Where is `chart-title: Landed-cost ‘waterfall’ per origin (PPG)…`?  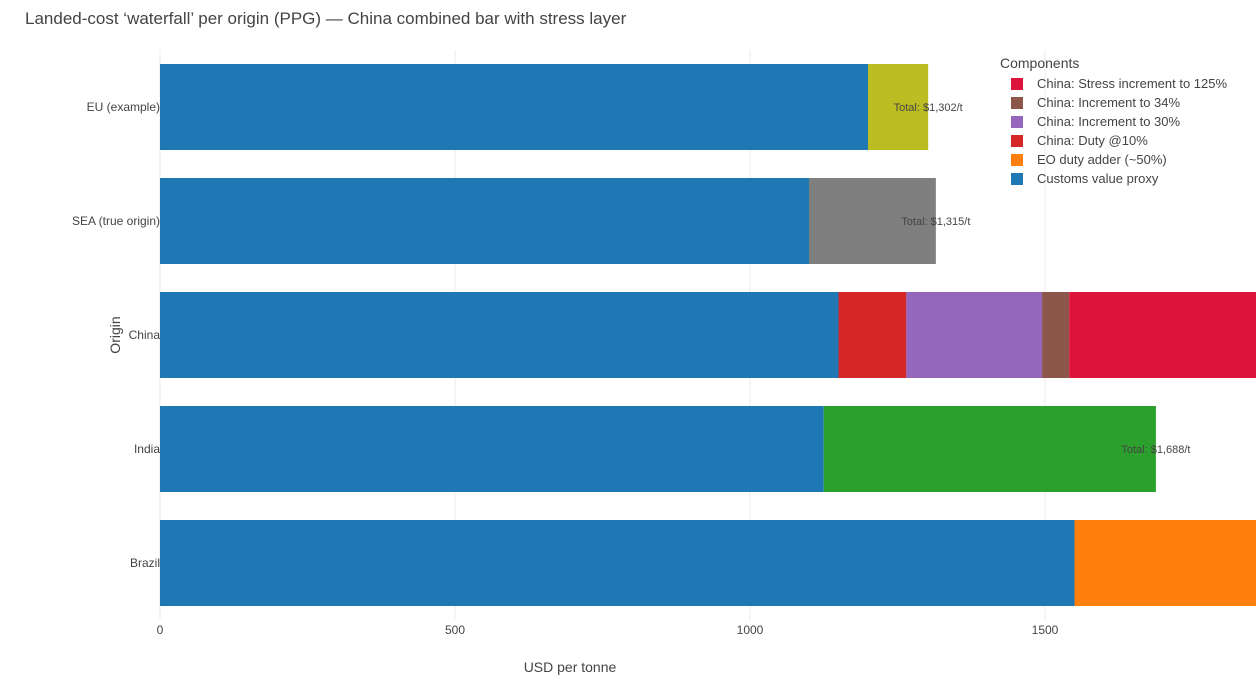
chart-title: Landed-cost ‘waterfall’ per origin (PPG)… is located at coordinates (326, 18).